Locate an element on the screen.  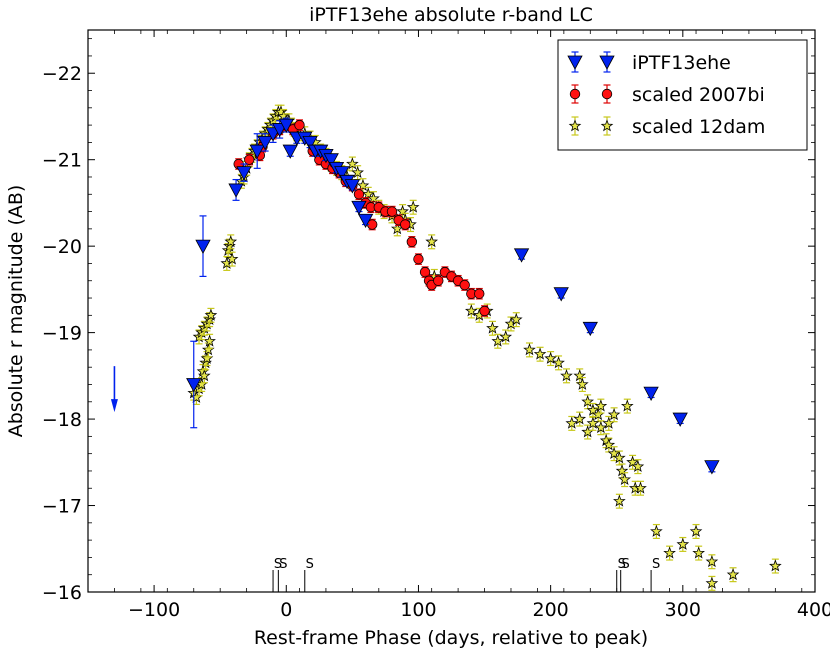
legend-label: scaled 2007bi is located at coordinates (698, 95).